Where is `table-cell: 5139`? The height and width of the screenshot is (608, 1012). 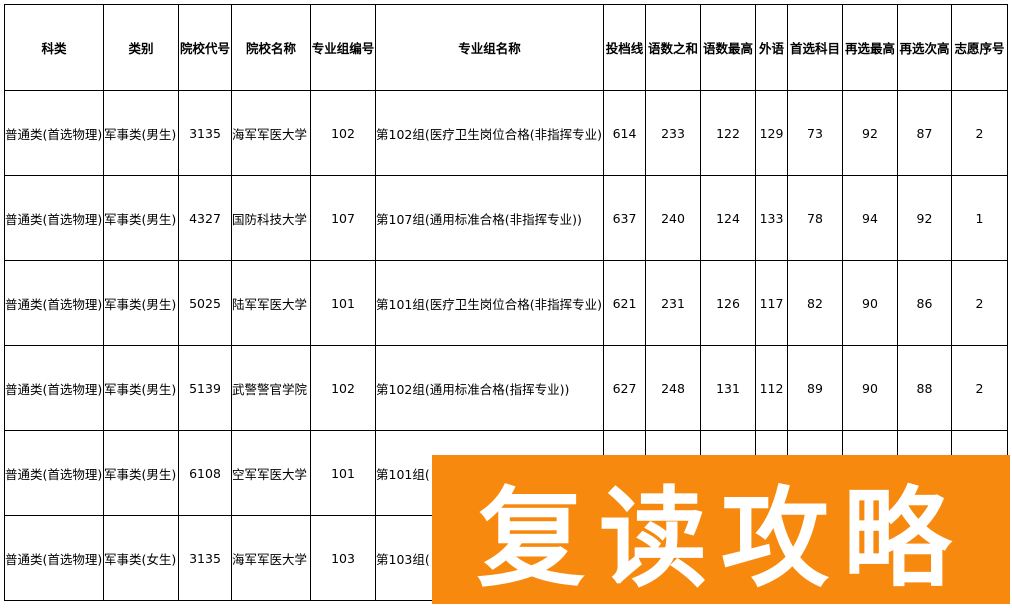 table-cell: 5139 is located at coordinates (205, 388).